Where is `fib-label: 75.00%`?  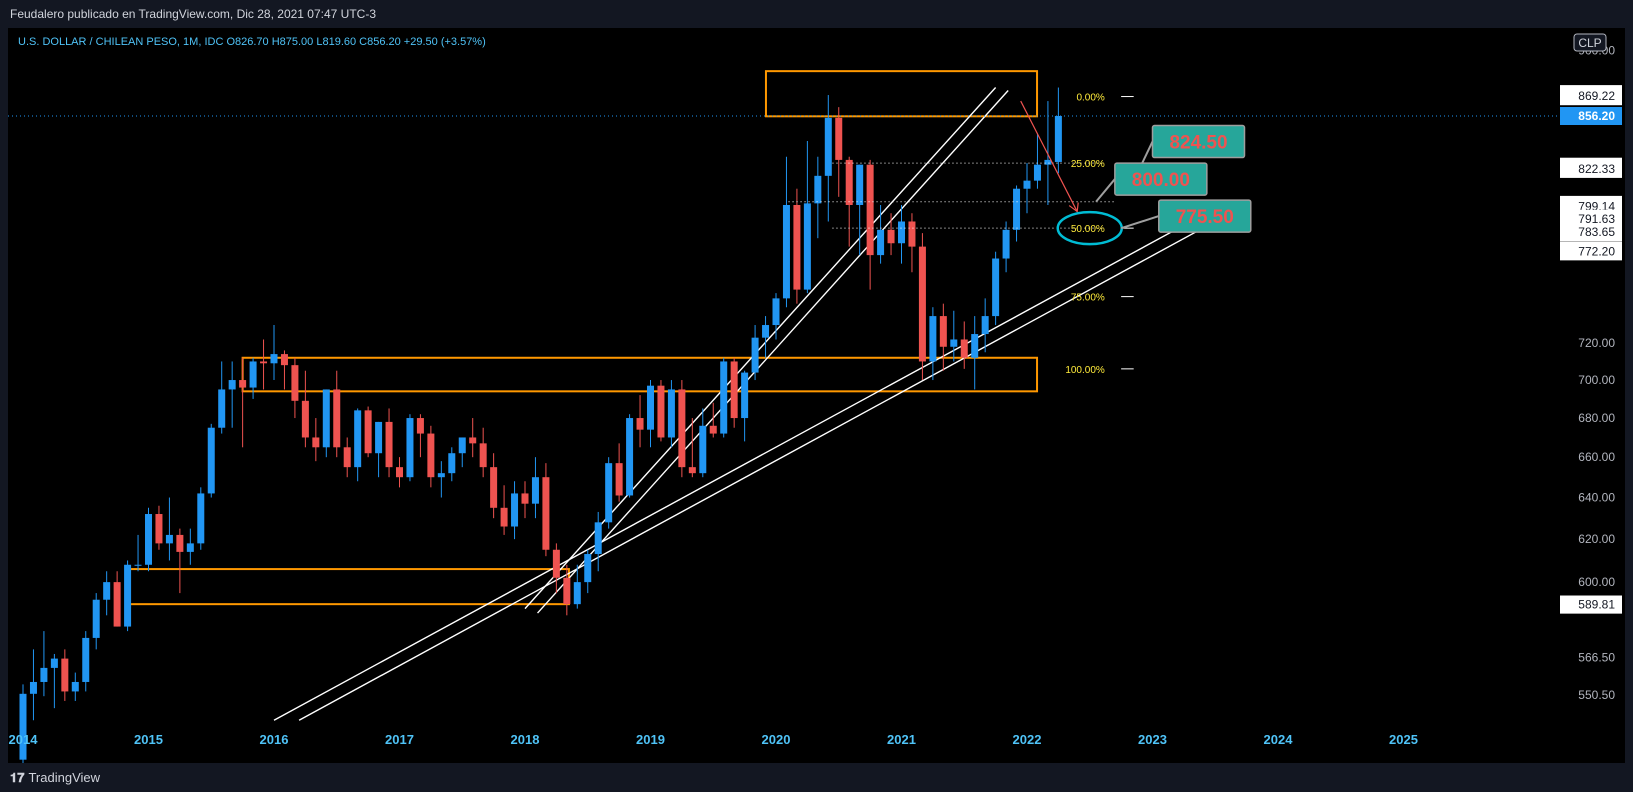 fib-label: 75.00% is located at coordinates (1088, 298).